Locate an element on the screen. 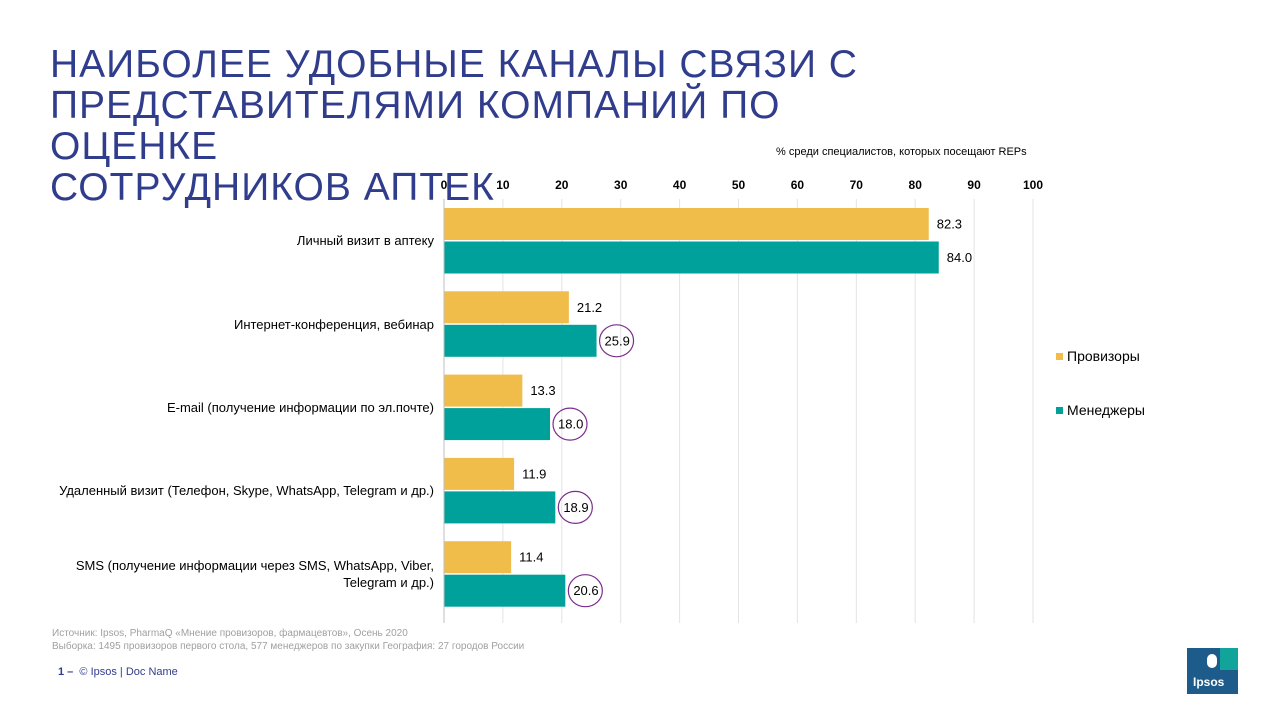  logo-tab is located at coordinates (1229, 659).